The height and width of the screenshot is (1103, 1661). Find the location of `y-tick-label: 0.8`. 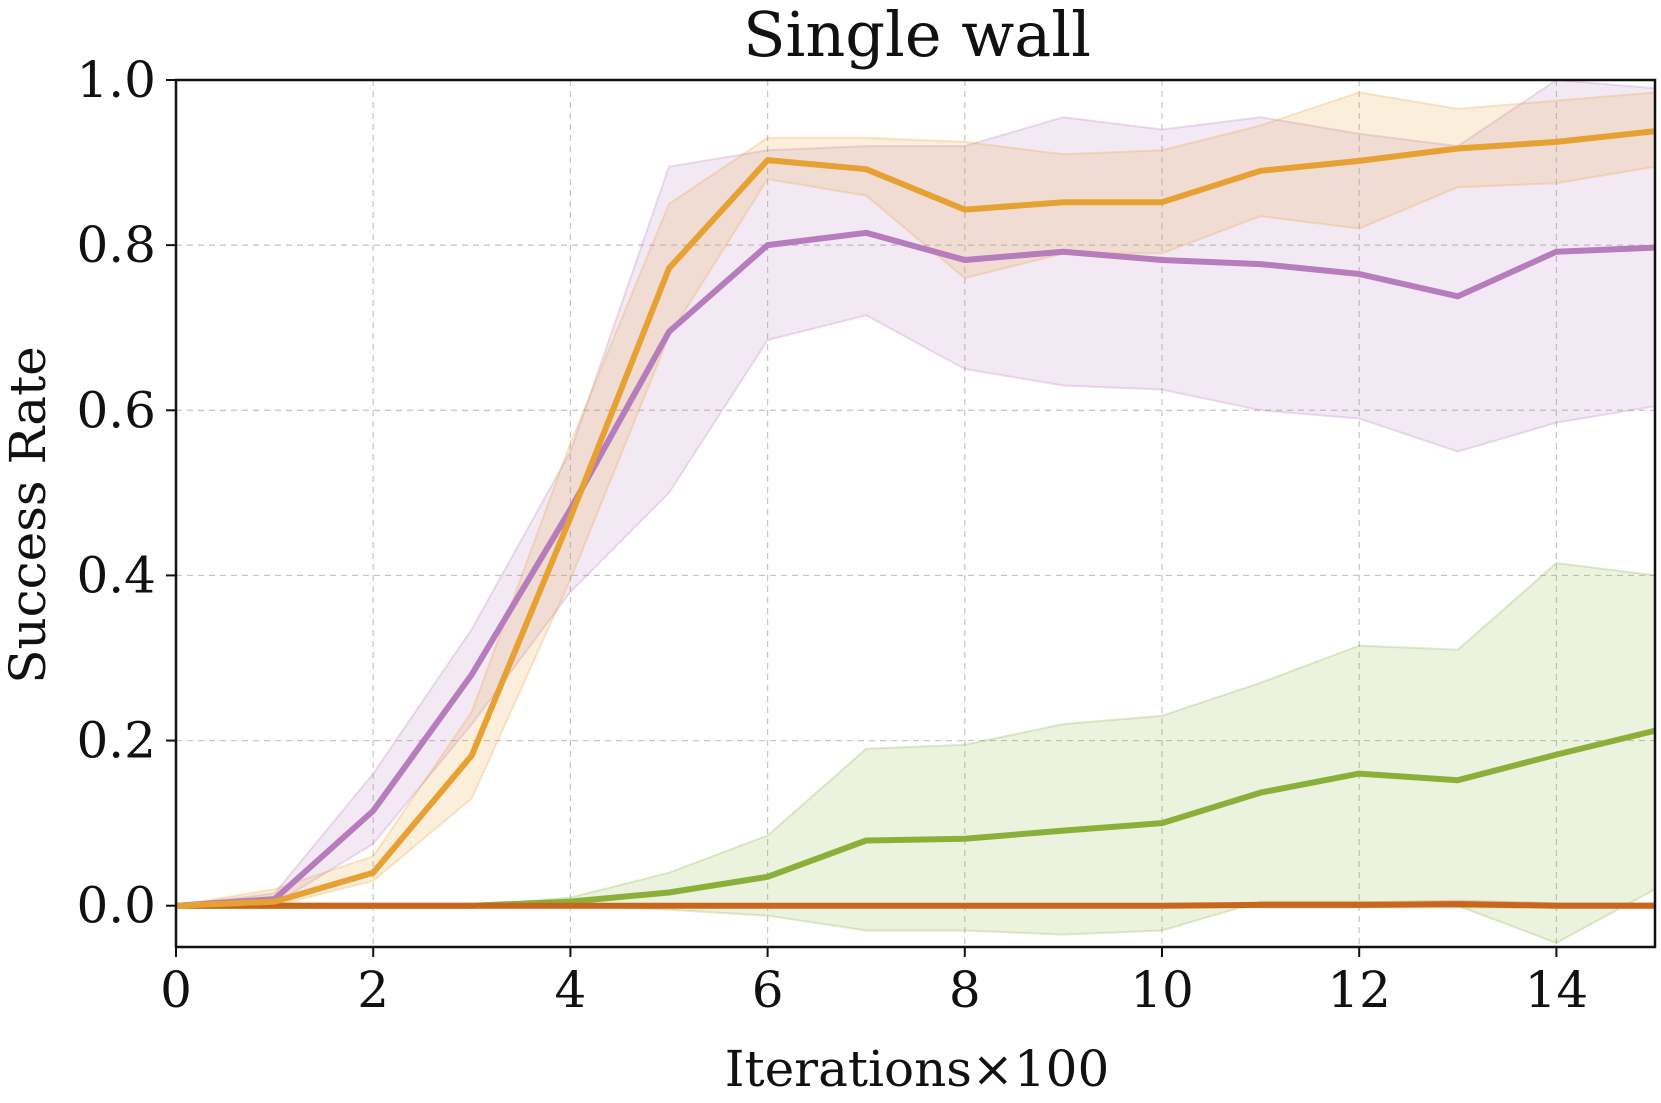

y-tick-label: 0.8 is located at coordinates (116, 245).